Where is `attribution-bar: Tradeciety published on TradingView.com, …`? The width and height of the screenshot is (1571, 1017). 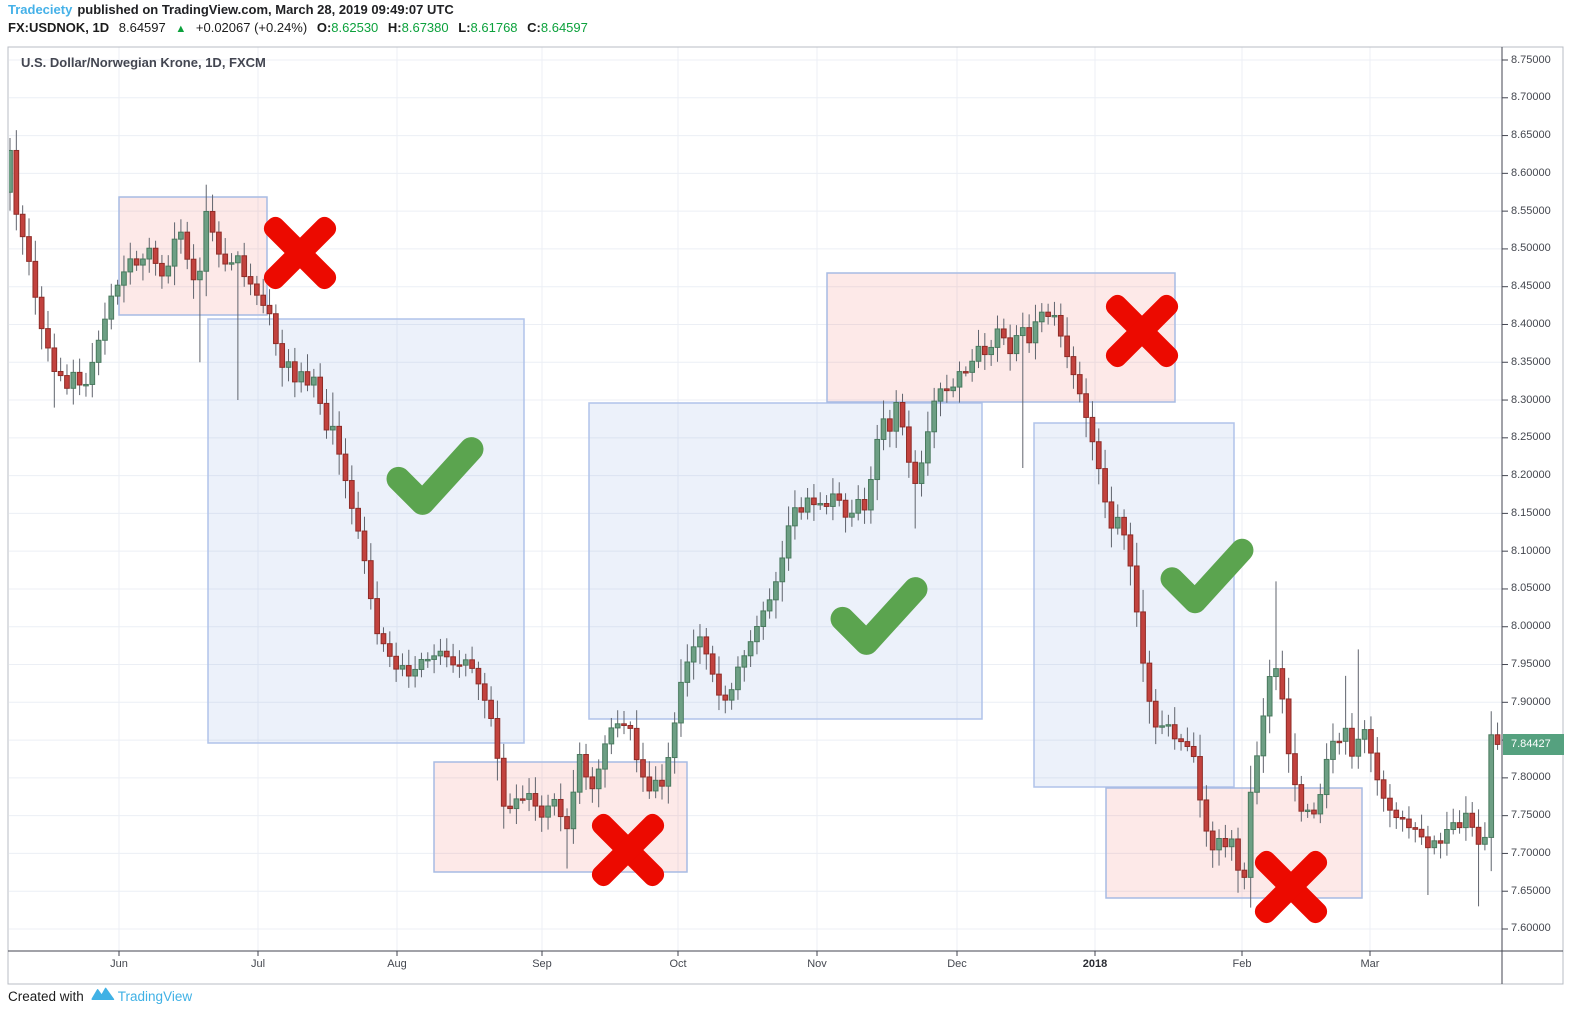 attribution-bar: Tradeciety published on TradingView.com, … is located at coordinates (231, 9).